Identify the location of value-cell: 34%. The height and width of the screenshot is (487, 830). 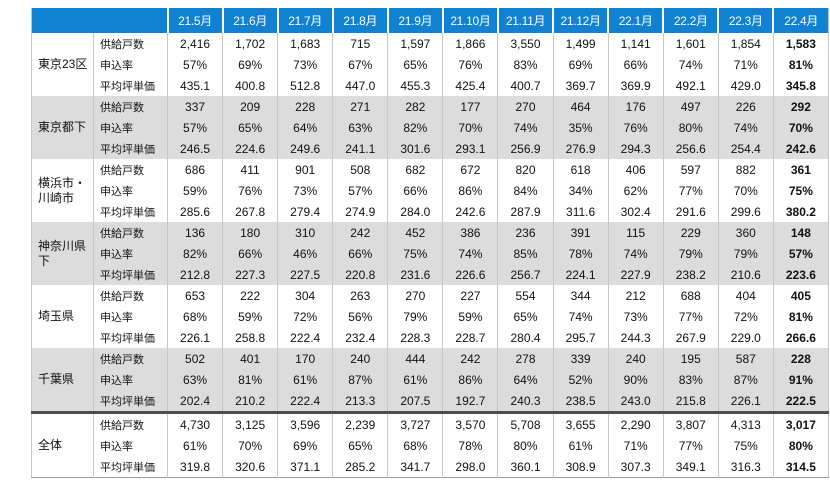
(580, 190).